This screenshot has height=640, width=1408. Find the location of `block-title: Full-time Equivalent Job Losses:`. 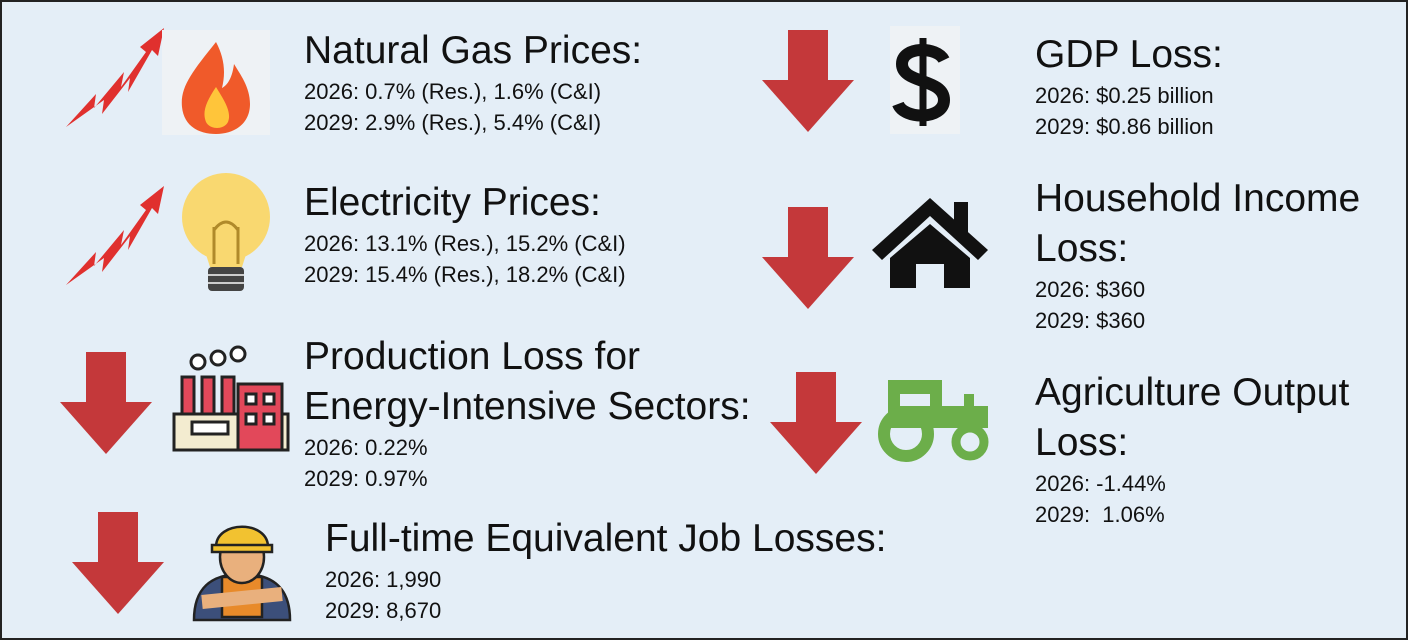

block-title: Full-time Equivalent Job Losses: is located at coordinates (606, 538).